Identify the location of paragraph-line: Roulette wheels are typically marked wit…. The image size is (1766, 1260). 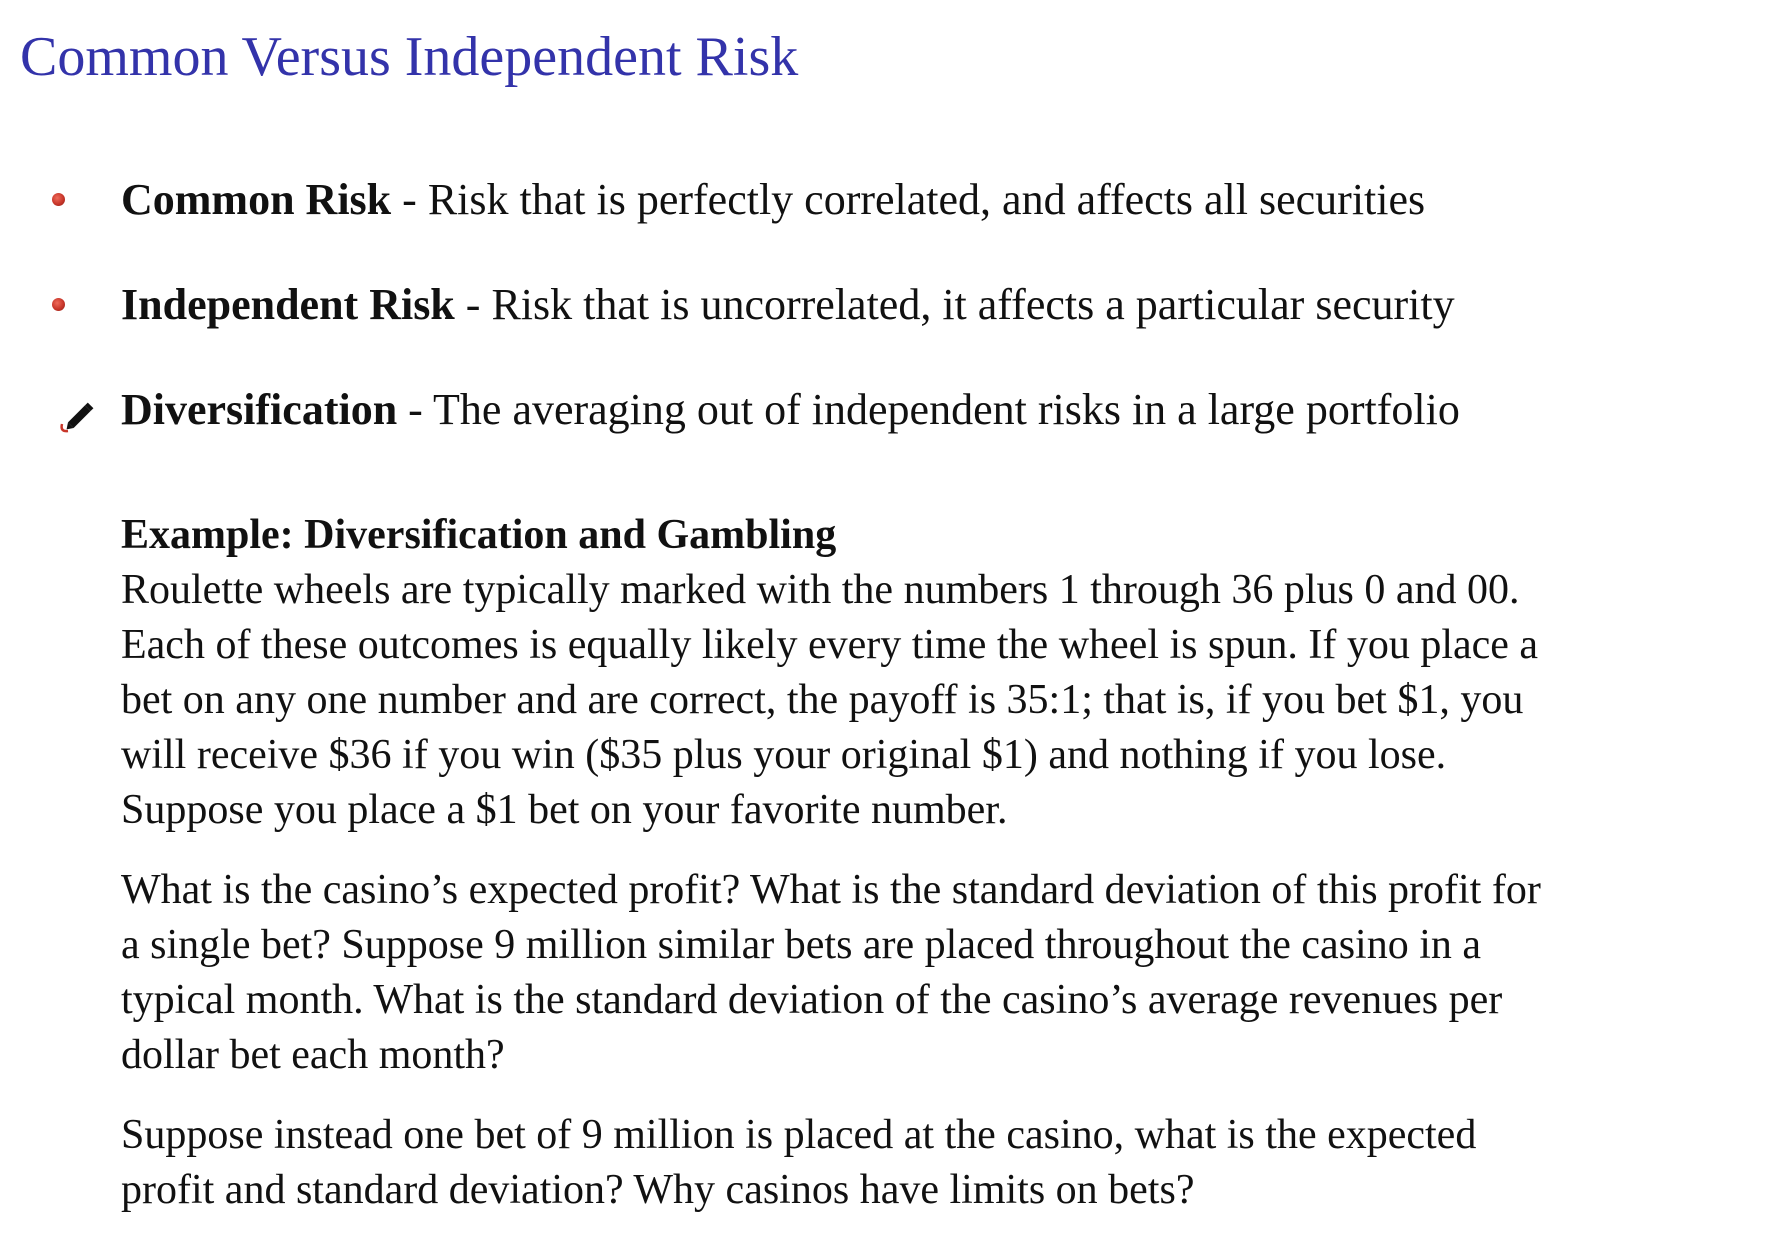
(820, 590).